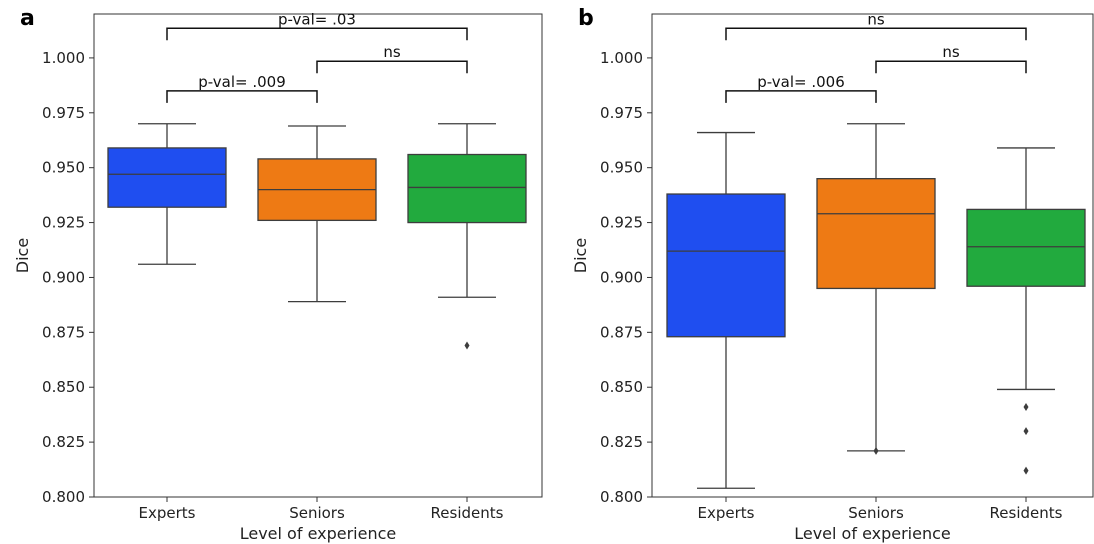  I want to click on significance-bracket: p-val= .03, so click(317, 25).